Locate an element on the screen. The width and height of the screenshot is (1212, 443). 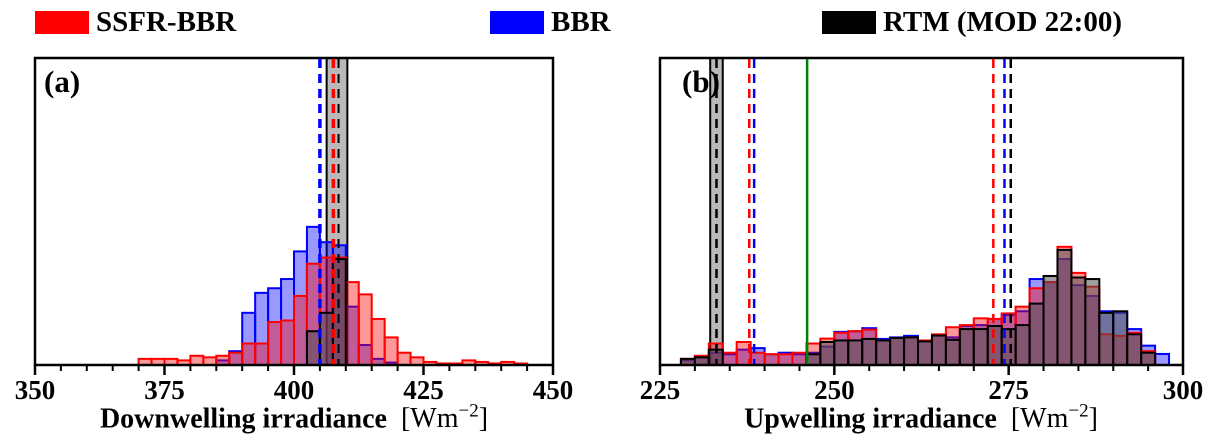
legend-item-ssfr-bbr: SSFR-BBR is located at coordinates (136, 22).